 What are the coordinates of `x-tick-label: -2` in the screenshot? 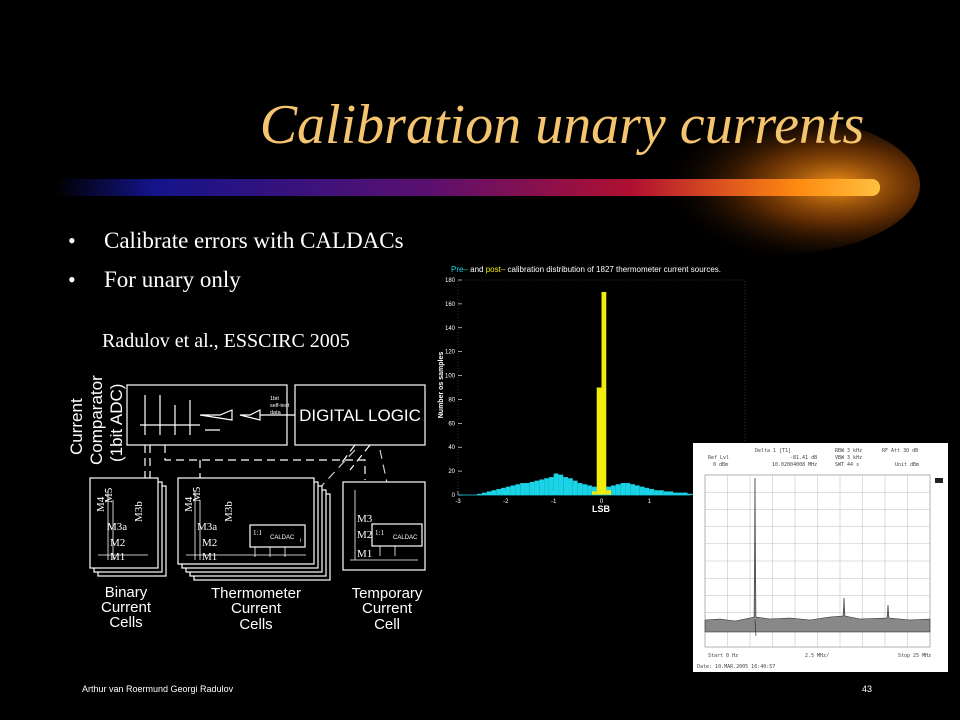 It's located at (506, 502).